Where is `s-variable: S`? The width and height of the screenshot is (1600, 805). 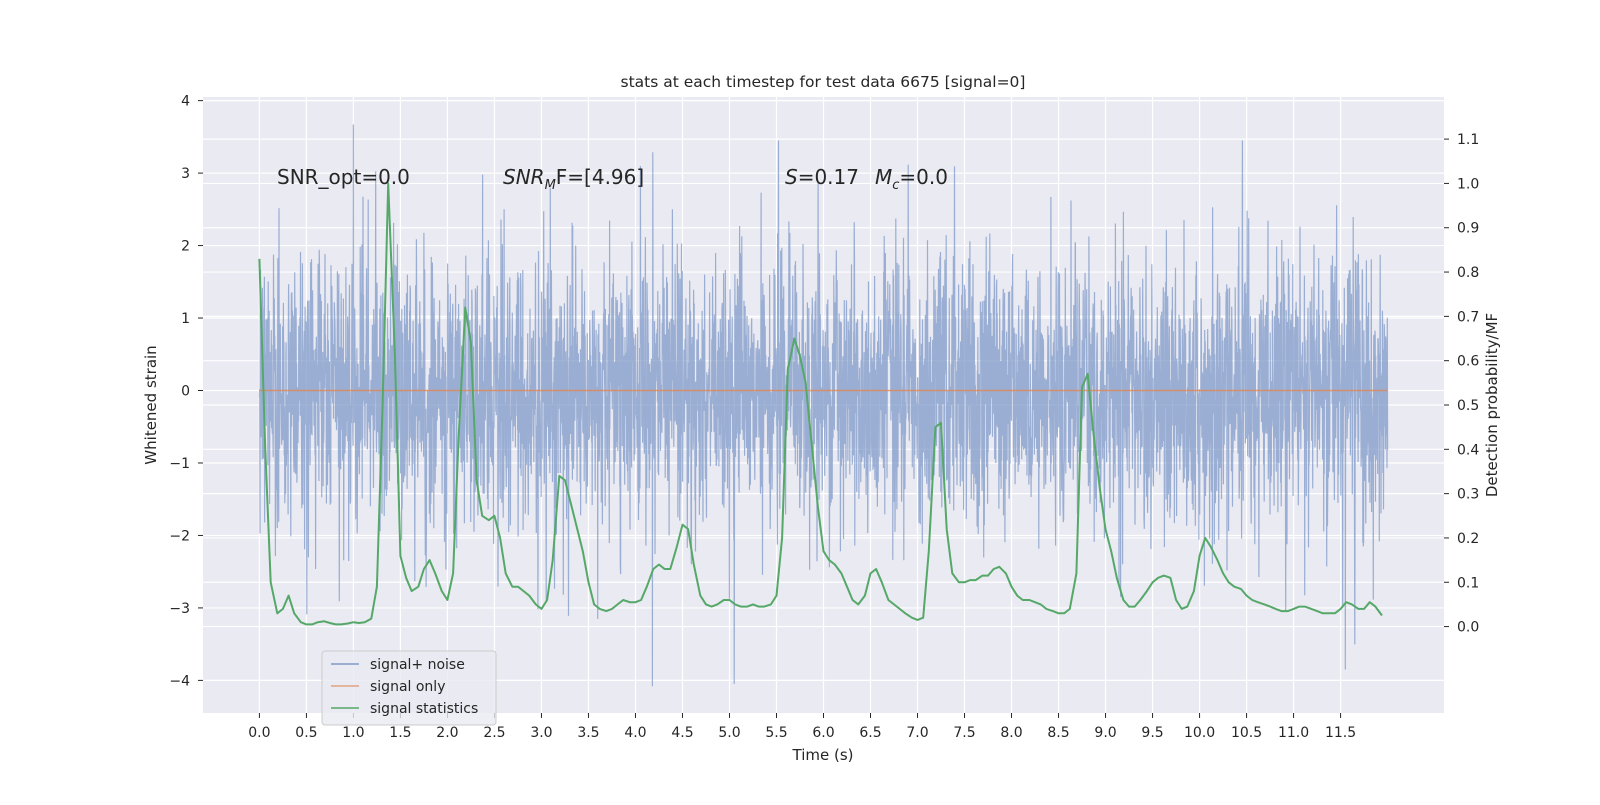
s-variable: S is located at coordinates (791, 177).